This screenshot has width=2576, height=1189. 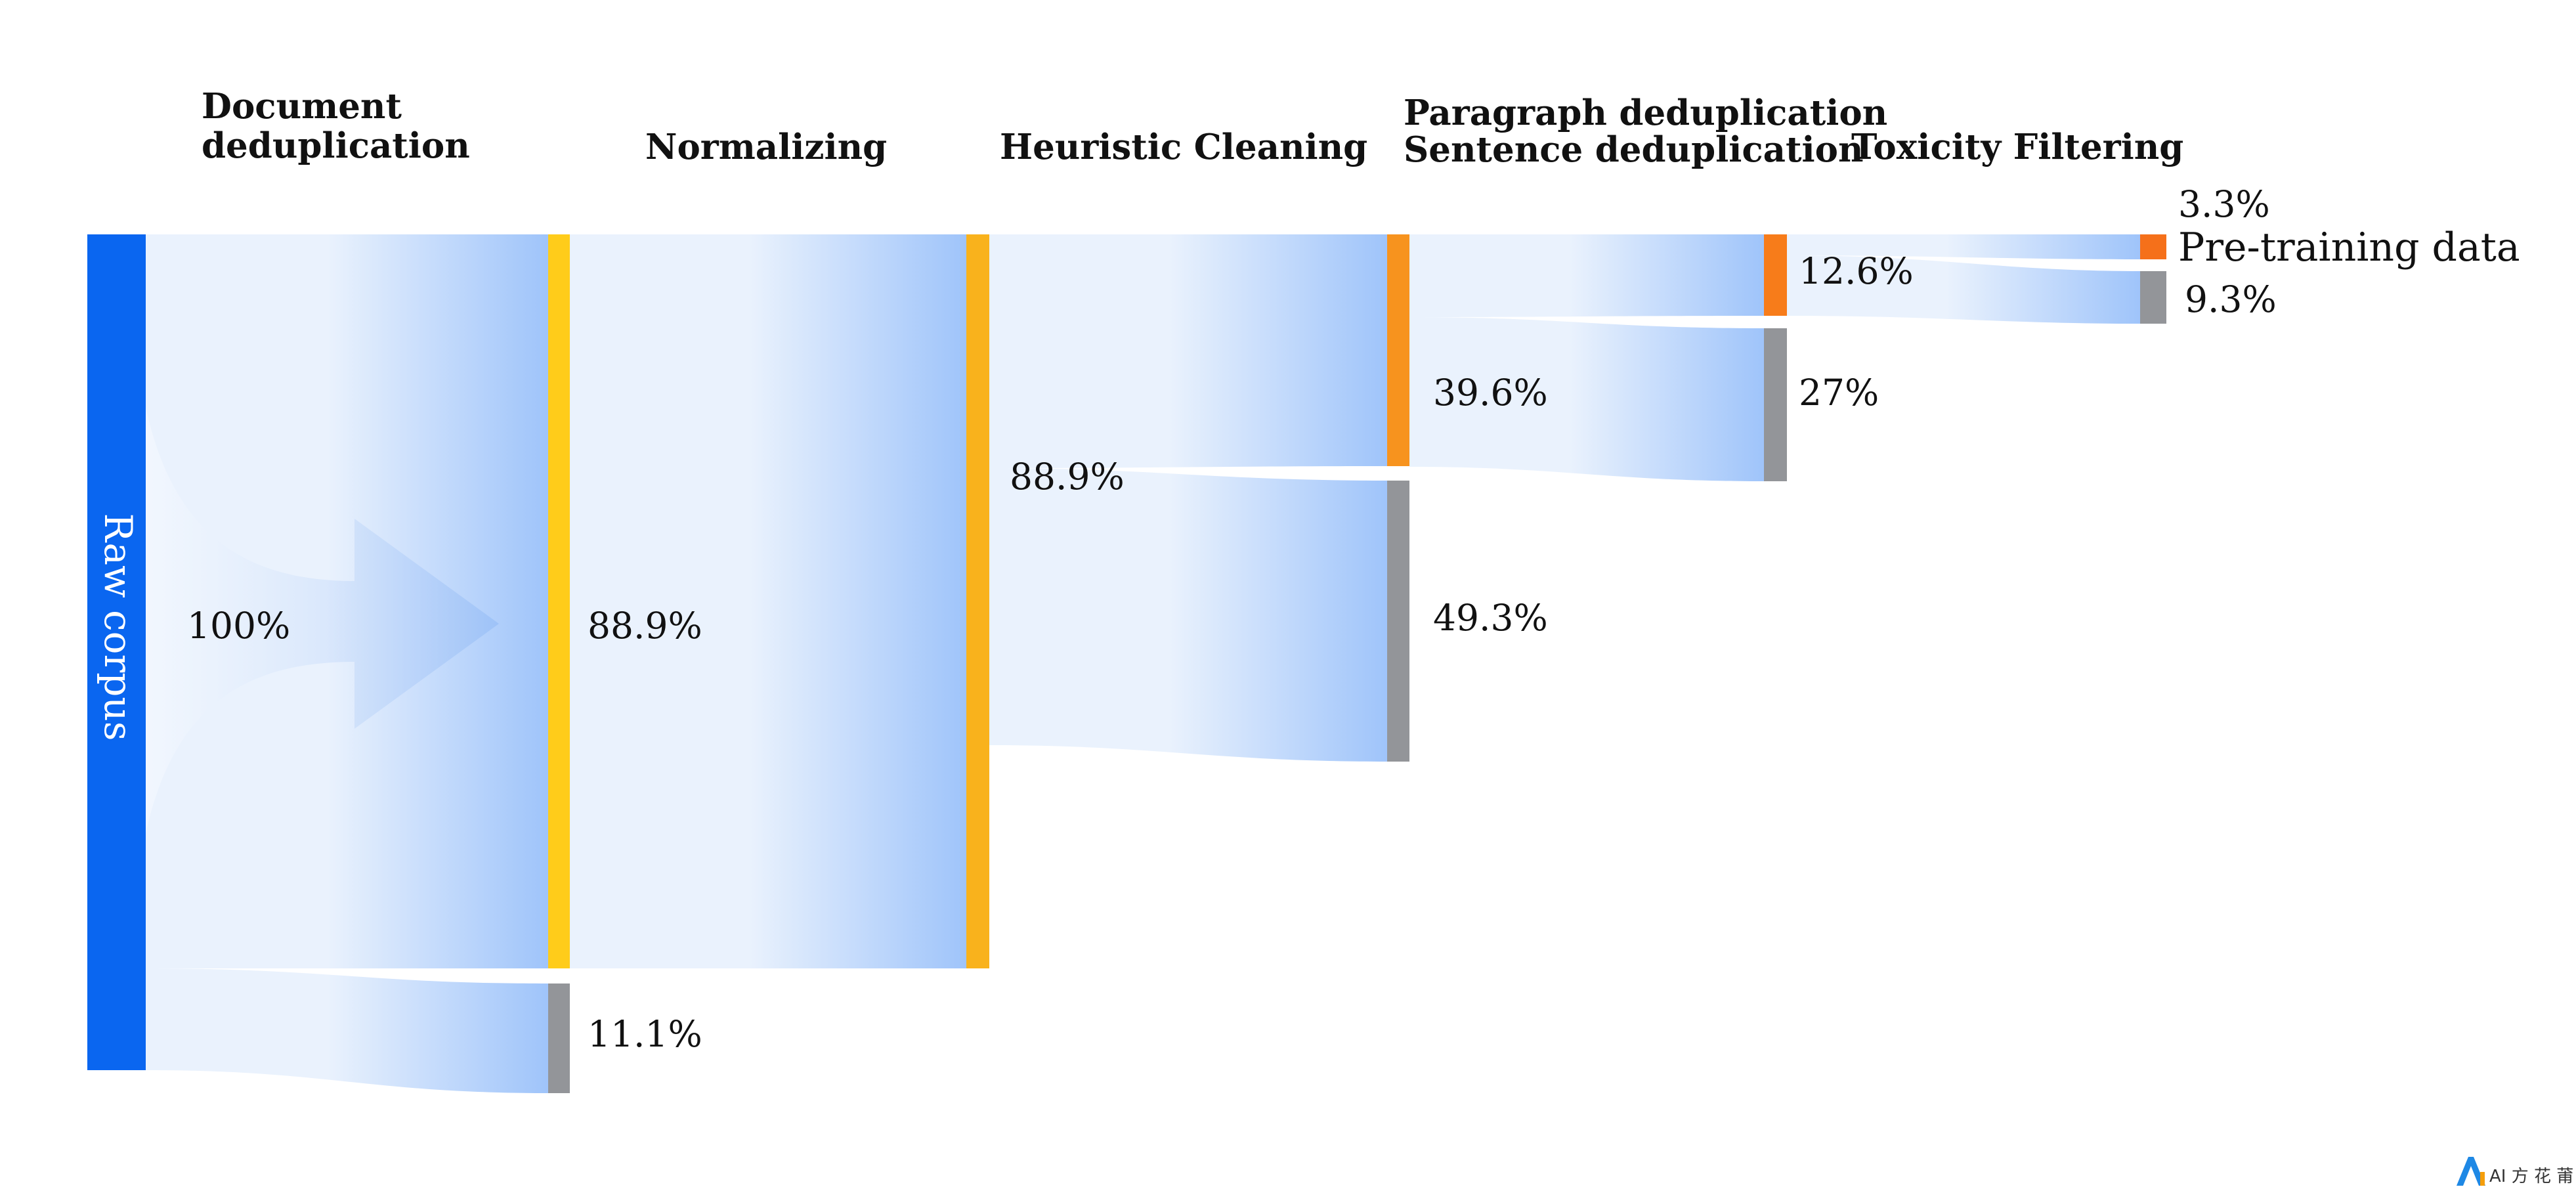 I want to click on node-normalizing-kept, so click(x=977, y=601).